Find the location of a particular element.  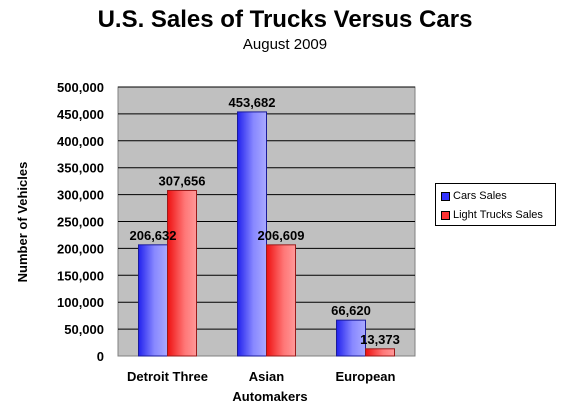

y-tick-label: 250,000 is located at coordinates (80, 222).